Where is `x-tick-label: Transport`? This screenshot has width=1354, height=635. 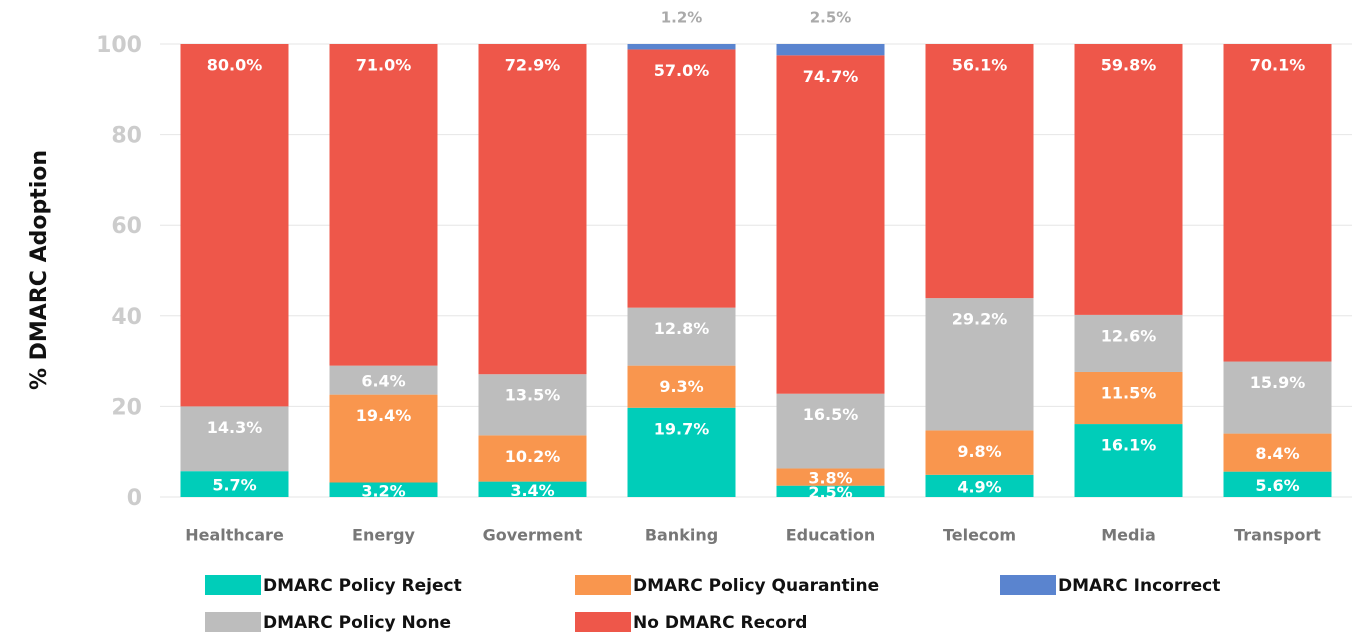
x-tick-label: Transport is located at coordinates (1277, 535).